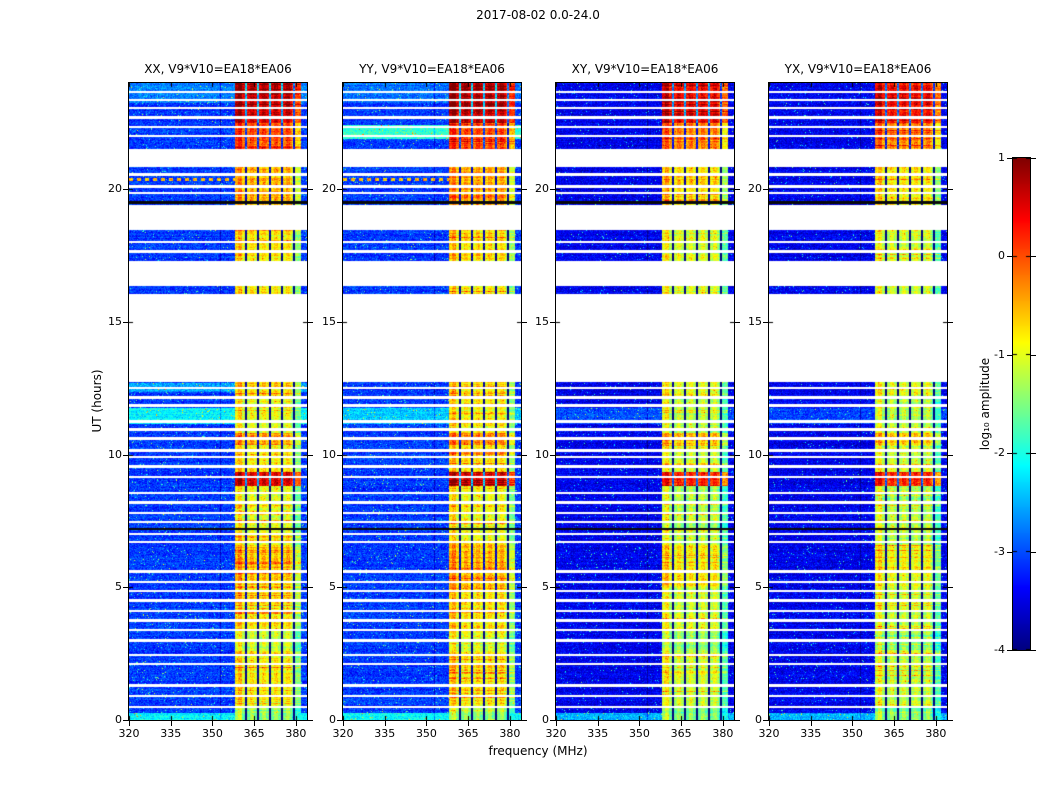 The height and width of the screenshot is (800, 1050). Describe the element at coordinates (432, 69) in the screenshot. I see `panel-title-yy: YY, V9*V10=EA18*EA06` at that location.